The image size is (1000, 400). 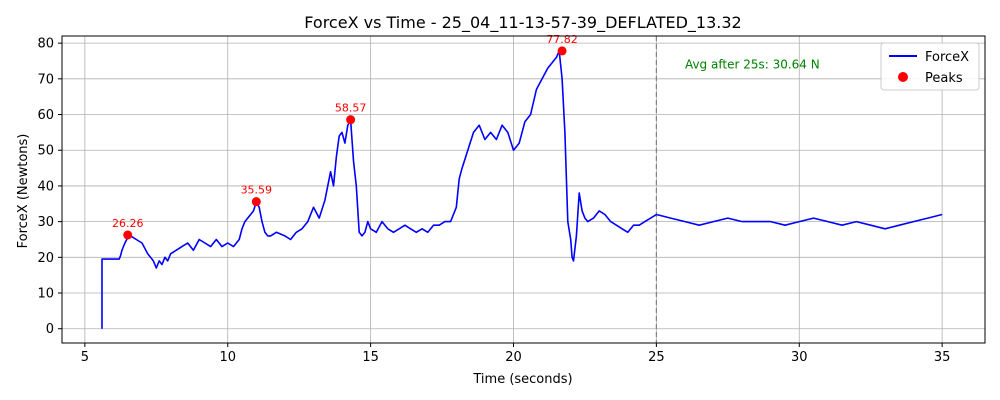 What do you see at coordinates (45, 151) in the screenshot?
I see `y-tick-label: 50` at bounding box center [45, 151].